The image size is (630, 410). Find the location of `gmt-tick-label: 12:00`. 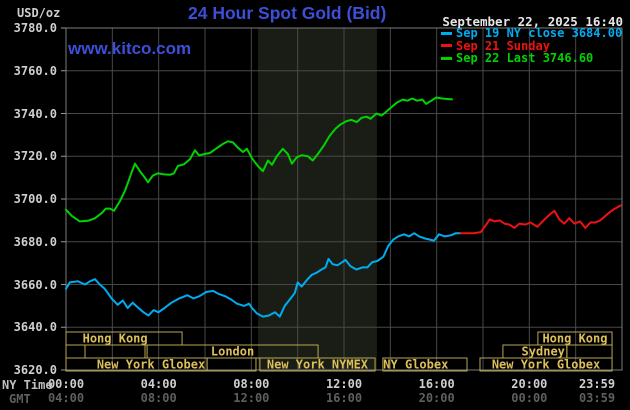

gmt-tick-label: 12:00 is located at coordinates (251, 398).